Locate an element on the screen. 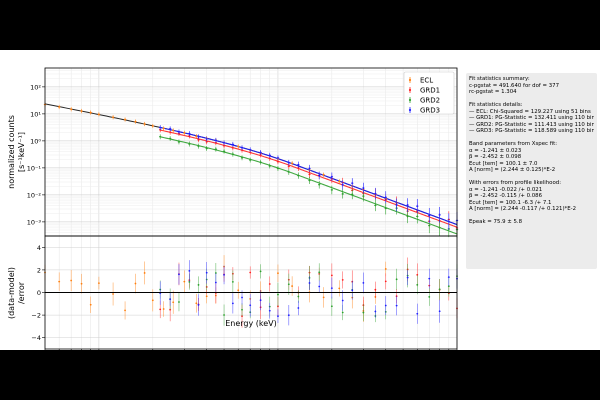  err-norm: A [norm] = (2.244 -0.117 /+ 0.121)*E-2 is located at coordinates (523, 209).